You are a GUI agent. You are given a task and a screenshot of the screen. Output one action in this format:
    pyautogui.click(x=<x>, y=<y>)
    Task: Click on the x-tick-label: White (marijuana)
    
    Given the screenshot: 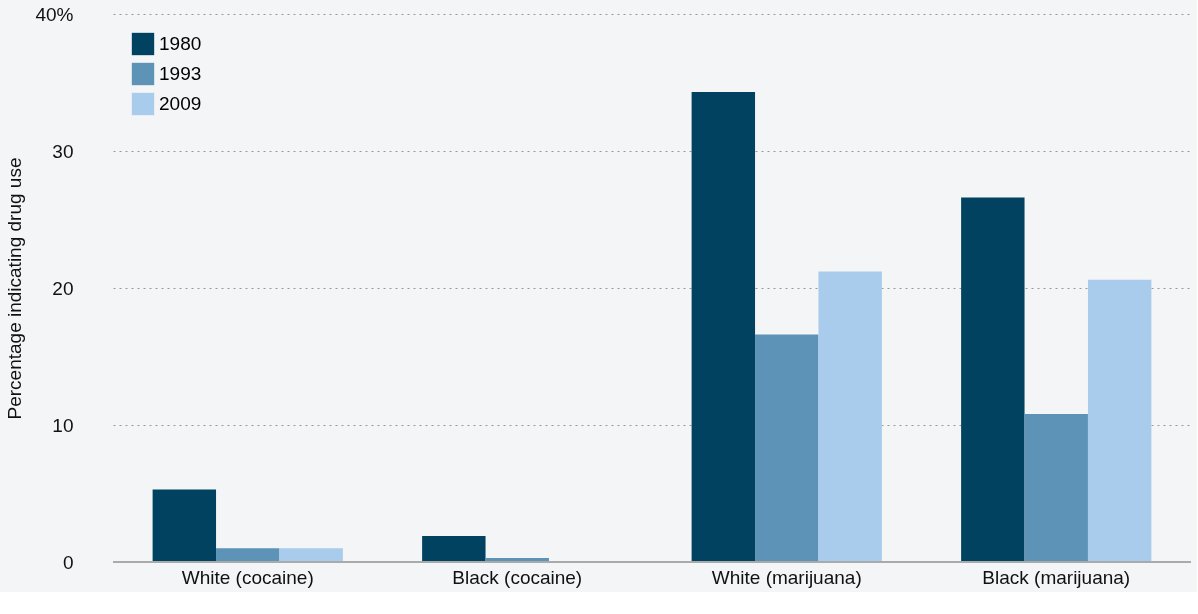 What is the action you would take?
    pyautogui.click(x=786, y=577)
    